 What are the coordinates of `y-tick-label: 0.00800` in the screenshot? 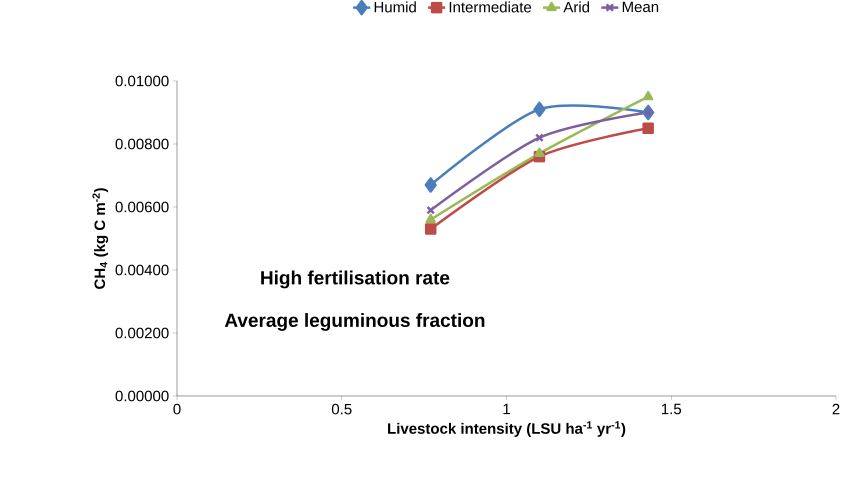 It's located at (142, 144).